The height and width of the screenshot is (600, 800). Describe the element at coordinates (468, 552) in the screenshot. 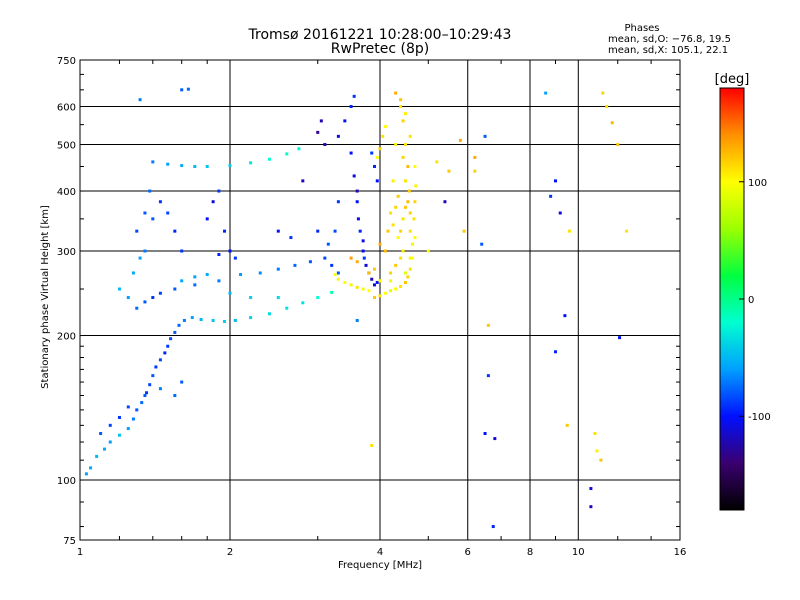

I see `x-tick-label: 6` at that location.